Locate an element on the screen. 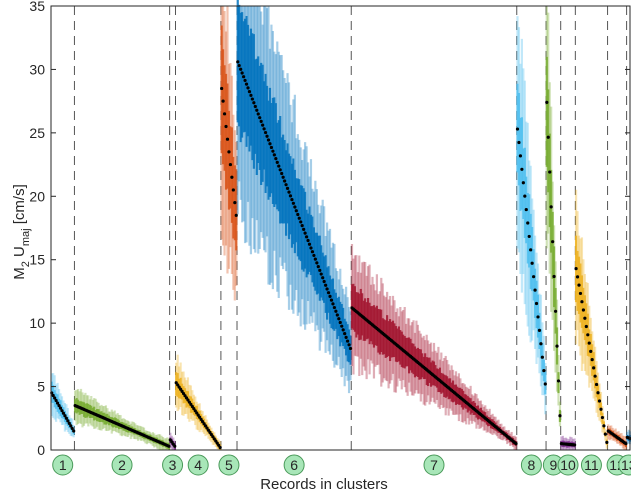  cluster-badge-8: 8 is located at coordinates (531, 465).